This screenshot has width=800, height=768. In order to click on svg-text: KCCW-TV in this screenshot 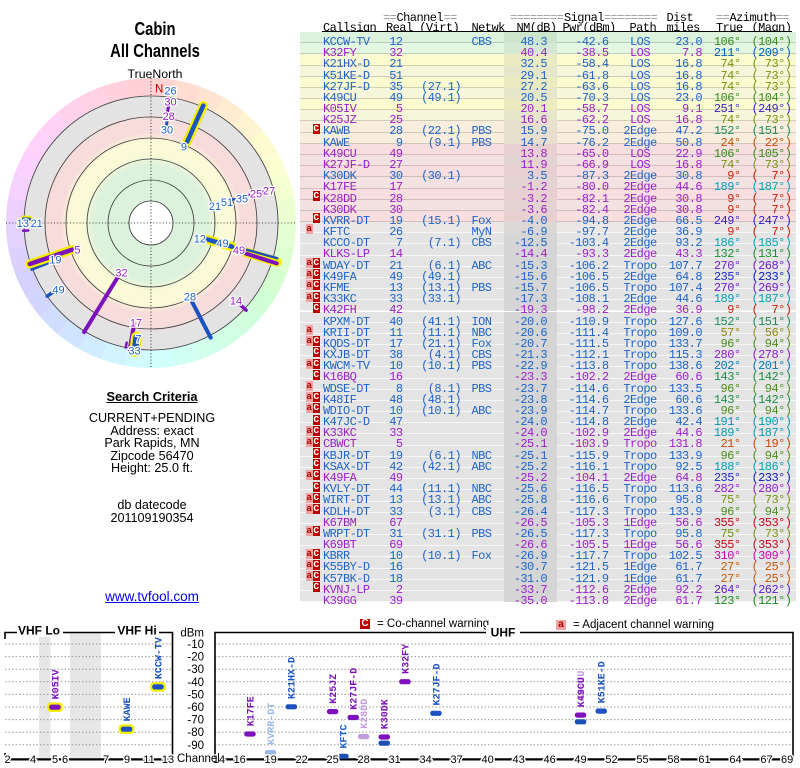, I will do `click(159, 658)`.